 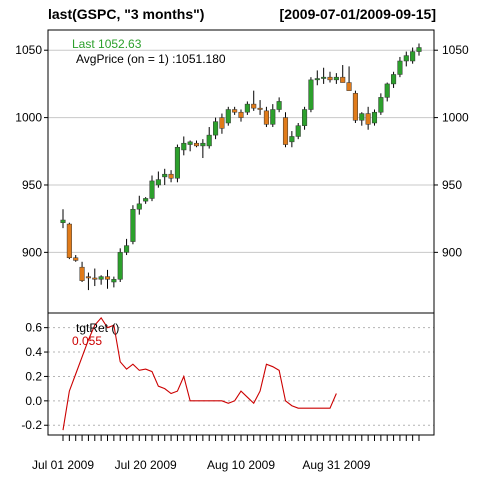 What do you see at coordinates (336, 465) in the screenshot?
I see `x-tick-label: Aug 31 2009` at bounding box center [336, 465].